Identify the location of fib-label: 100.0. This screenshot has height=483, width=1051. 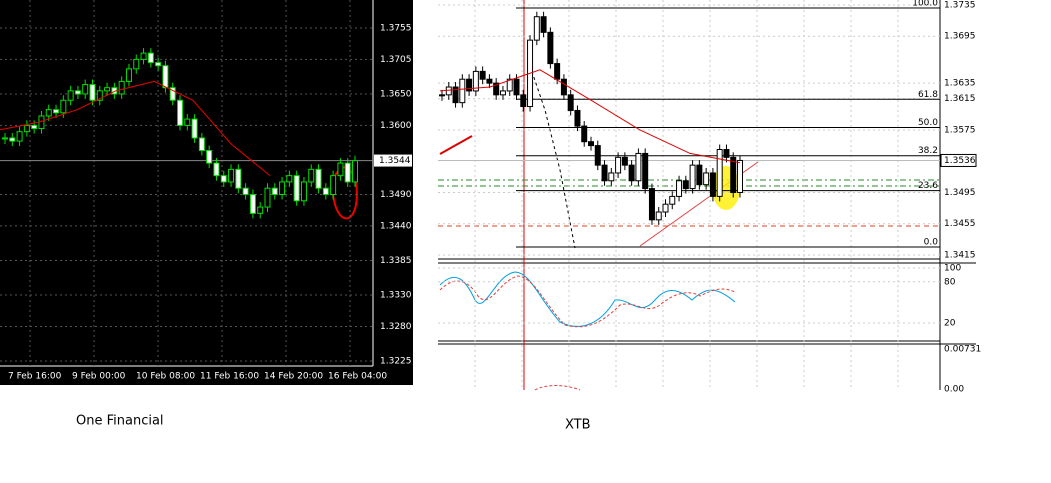
(925, 4).